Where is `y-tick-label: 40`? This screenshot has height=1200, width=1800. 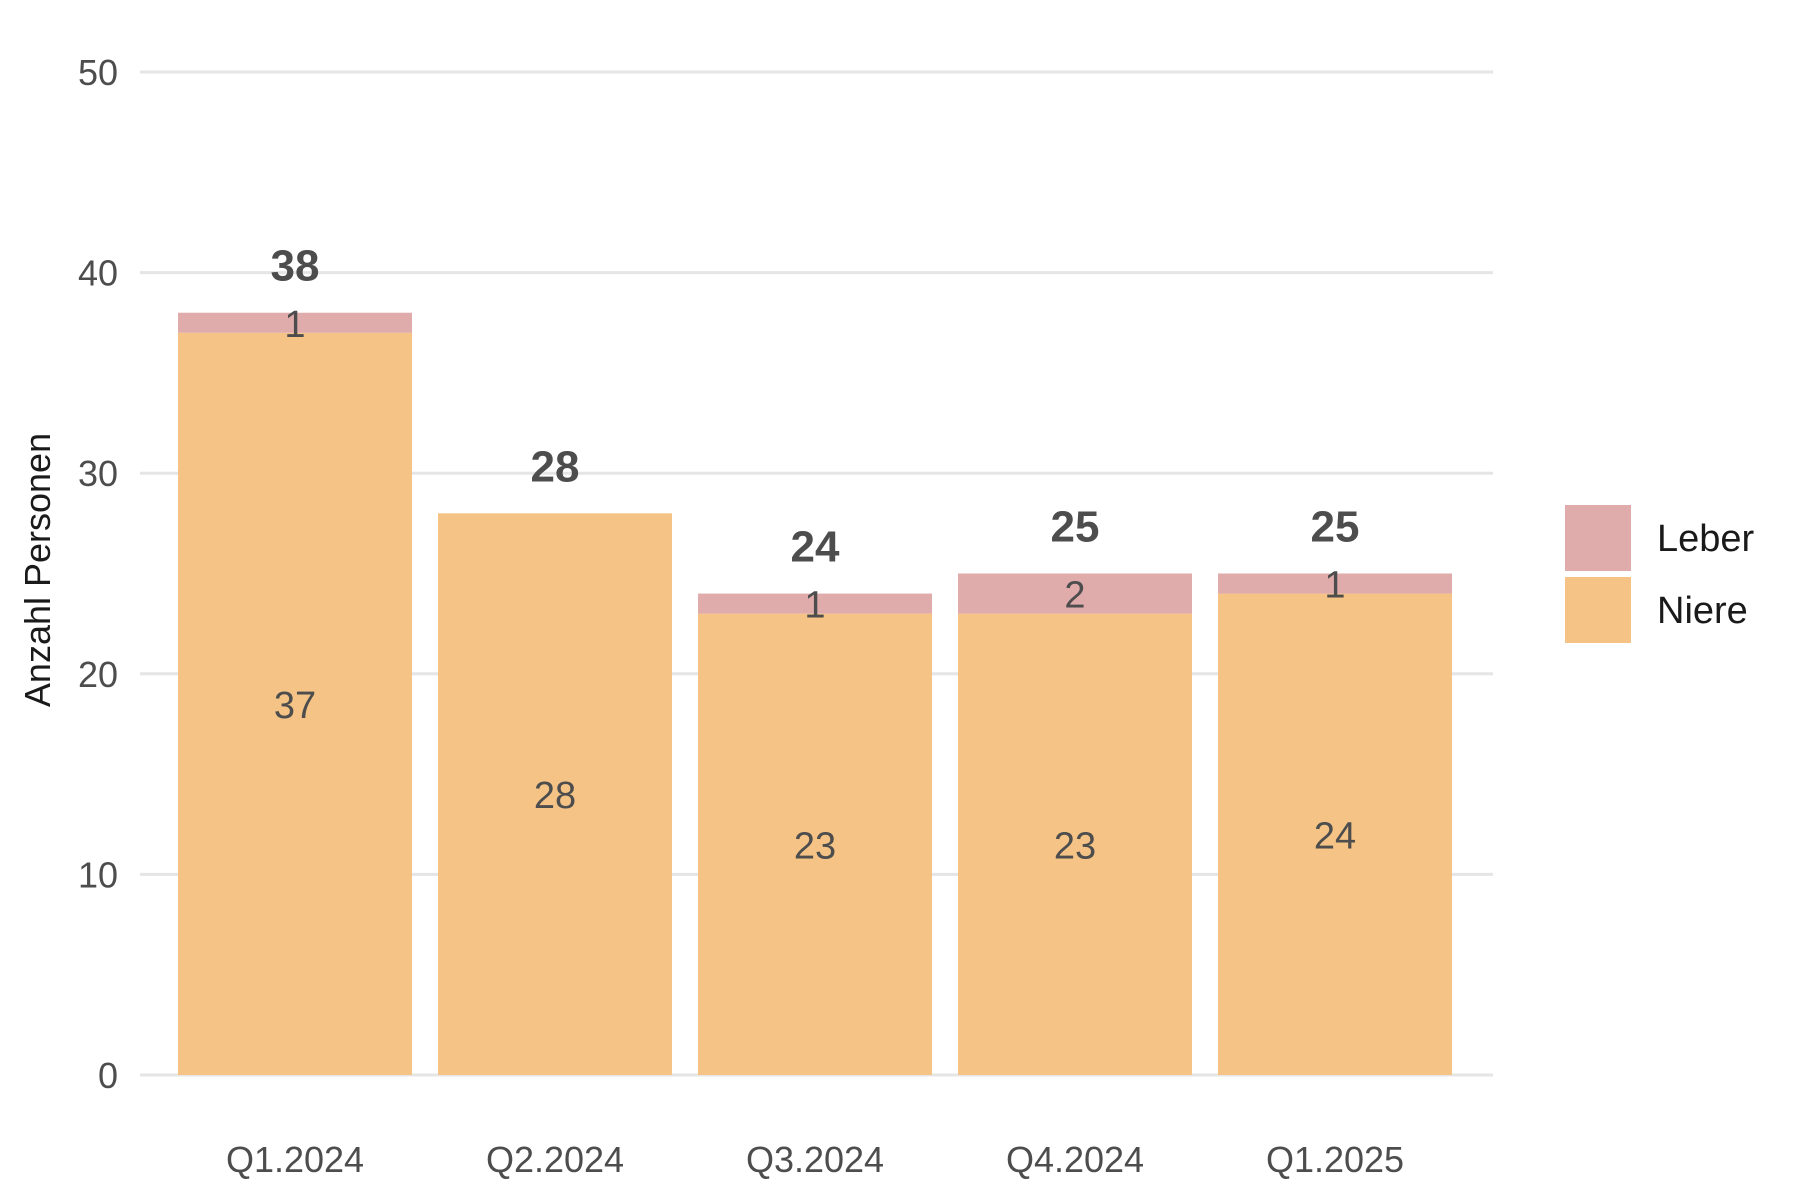
y-tick-label: 40 is located at coordinates (98, 273).